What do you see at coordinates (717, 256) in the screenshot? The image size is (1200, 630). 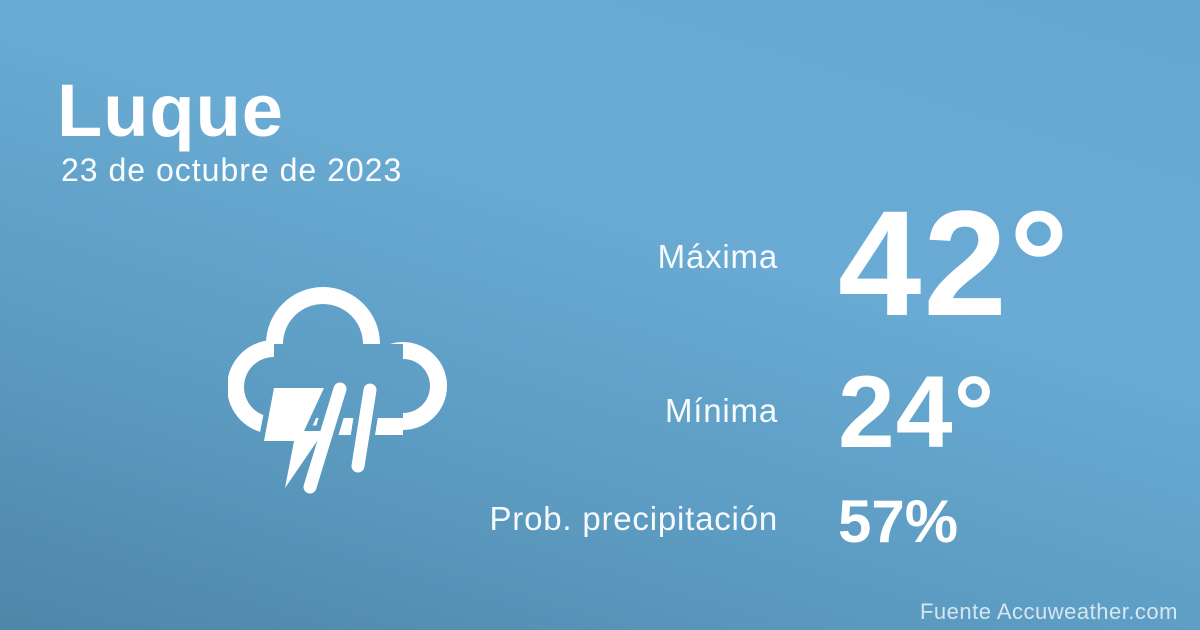 I see `max-temp-label: Máxima` at bounding box center [717, 256].